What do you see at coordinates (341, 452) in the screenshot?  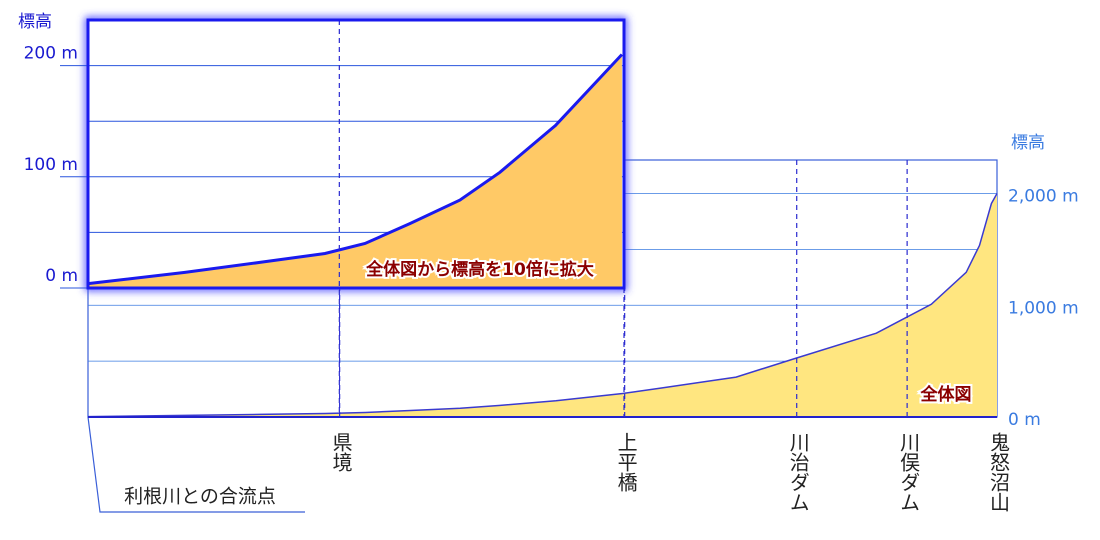 I see `marker-label: 県境` at bounding box center [341, 452].